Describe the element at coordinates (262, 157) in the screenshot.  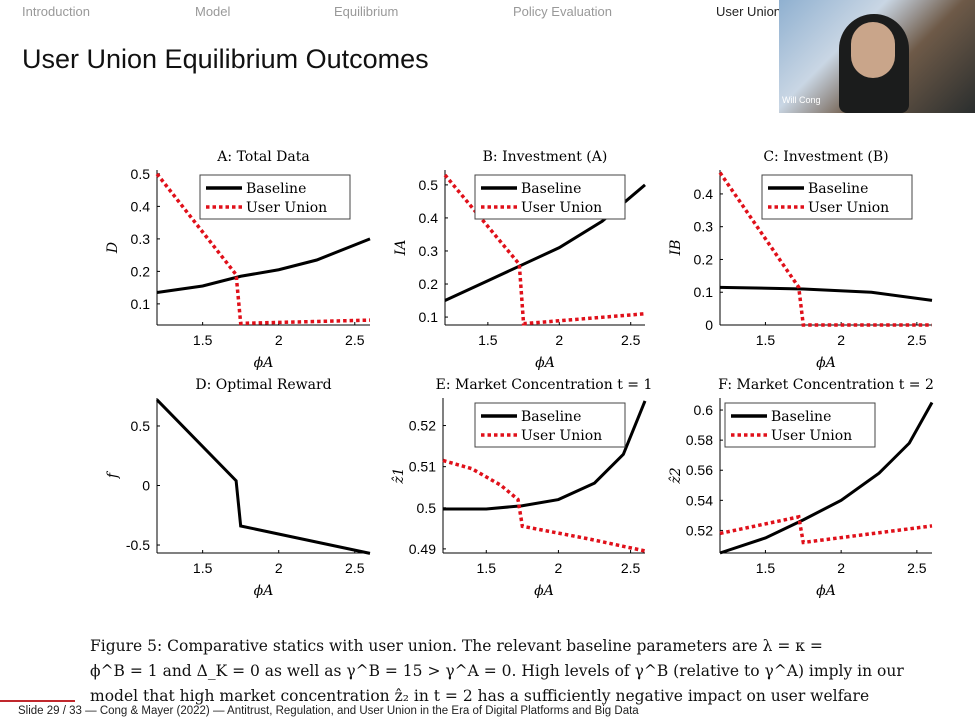
I see `chart-title: A: Total Data` at that location.